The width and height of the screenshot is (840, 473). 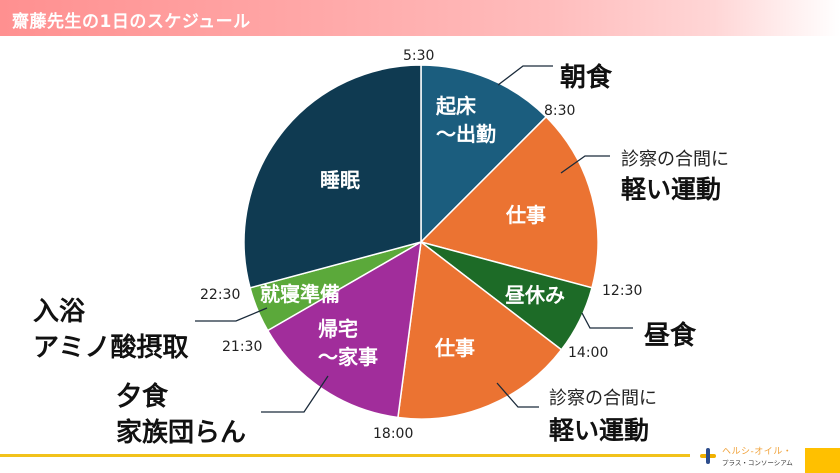 What do you see at coordinates (517, 395) in the screenshot?
I see `leader-line-exercise-lower` at bounding box center [517, 395].